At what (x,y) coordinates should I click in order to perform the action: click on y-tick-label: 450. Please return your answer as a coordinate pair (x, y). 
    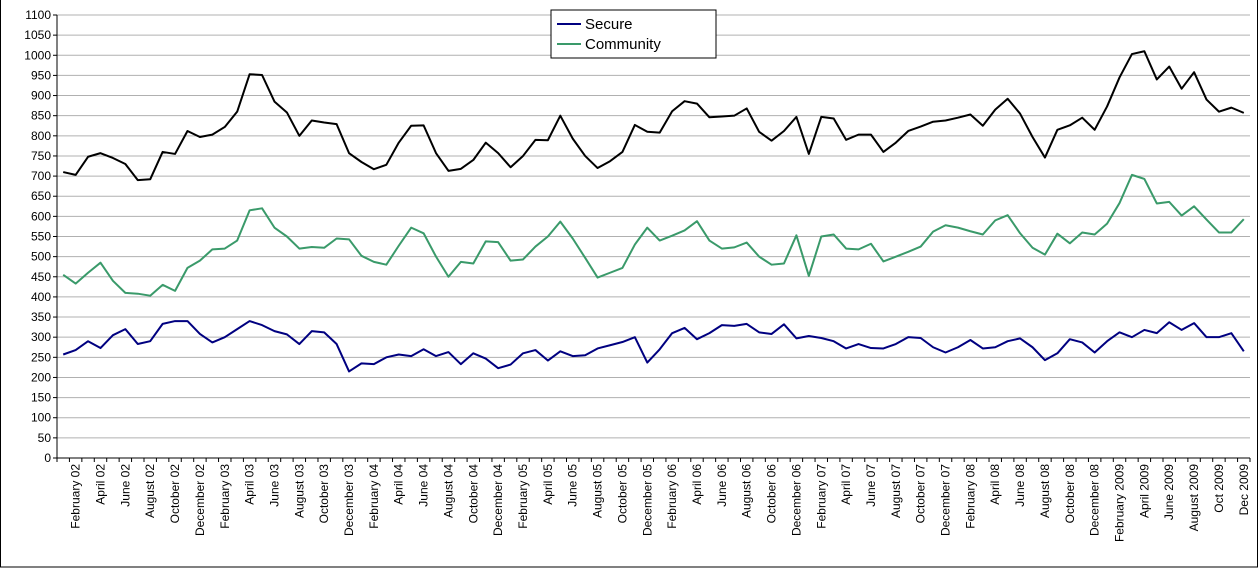
    Looking at the image, I should click on (41, 277).